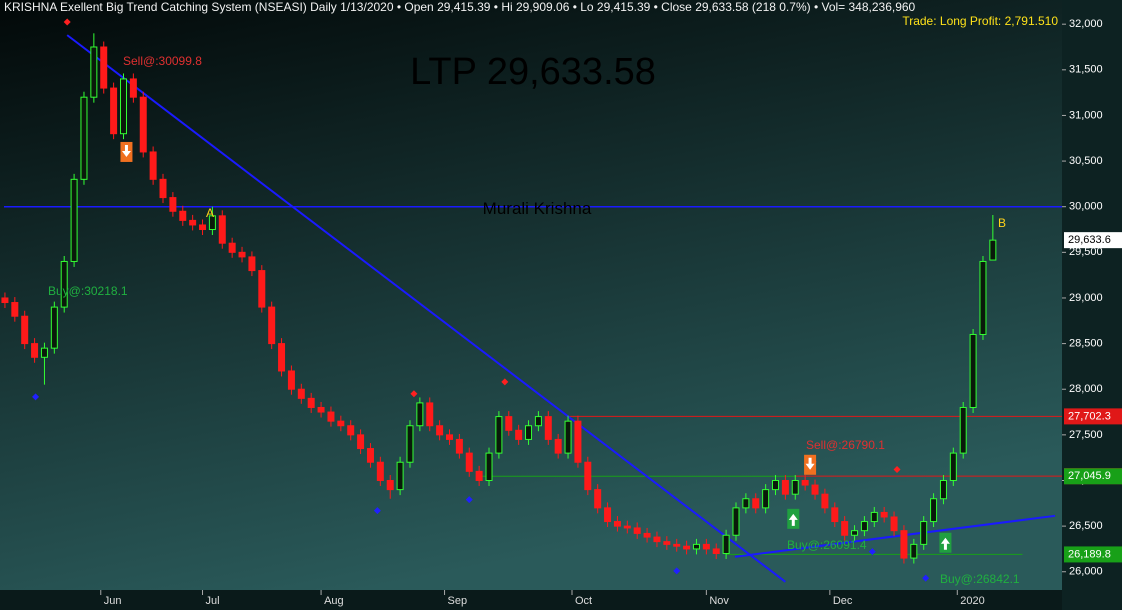 The image size is (1122, 610). What do you see at coordinates (827, 545) in the screenshot?
I see `annotation: Buy@:26091.4` at bounding box center [827, 545].